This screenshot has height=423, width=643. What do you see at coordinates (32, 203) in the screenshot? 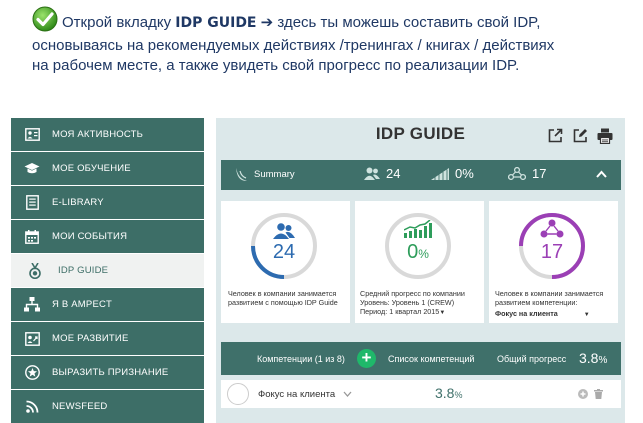
I see `book-icon` at bounding box center [32, 203].